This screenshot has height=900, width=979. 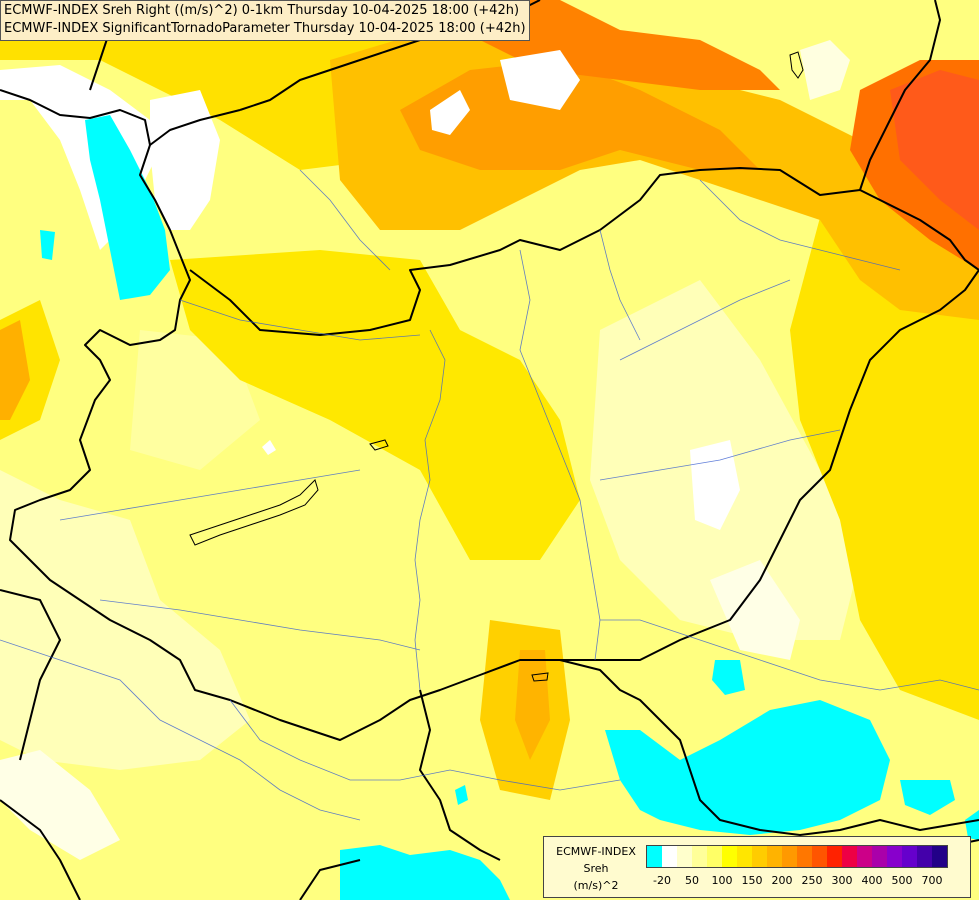 What do you see at coordinates (596, 868) in the screenshot?
I see `legend-parameter: Sreh` at bounding box center [596, 868].